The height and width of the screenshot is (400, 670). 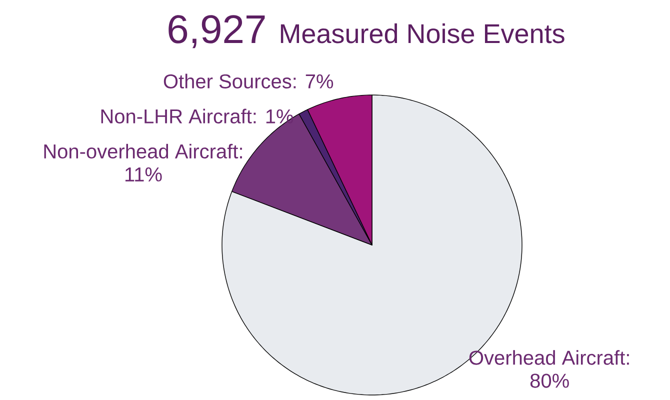 I want to click on slice-label: Non-overhead Aircraft: 11%, so click(x=143, y=163).